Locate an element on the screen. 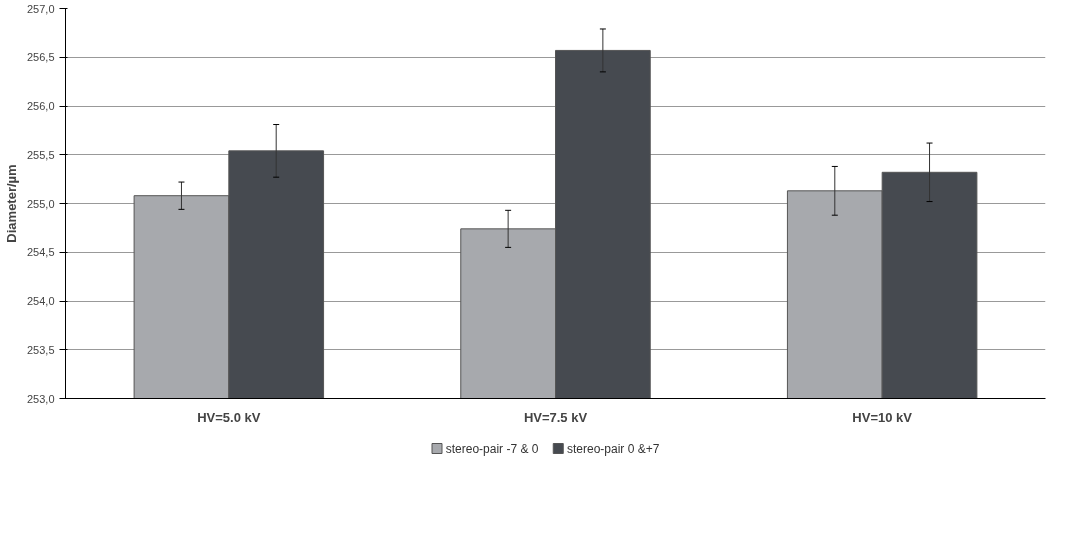 Image resolution: width=1086 pixels, height=539 pixels. legend-label: stereo-pair 0 &+7 is located at coordinates (613, 448).